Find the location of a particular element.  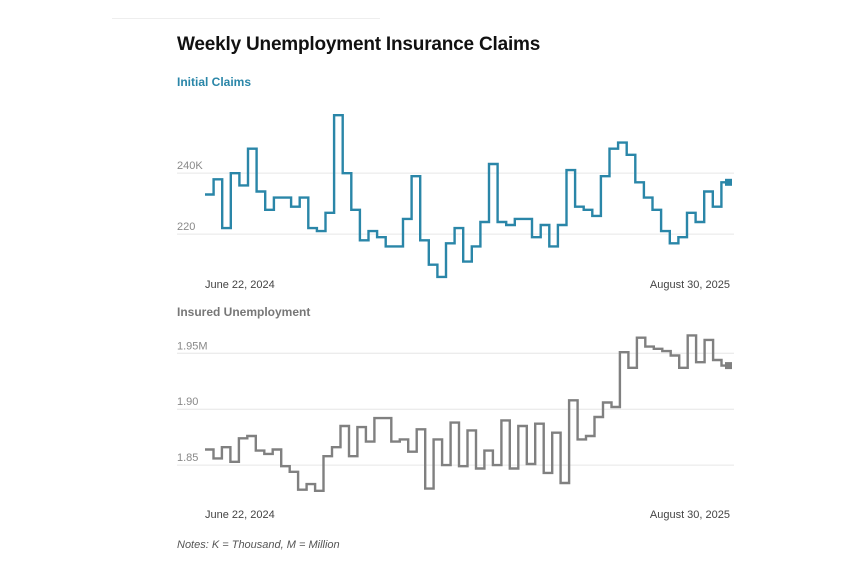

insured-unemployment-heading: Insured Unemployment is located at coordinates (244, 312).